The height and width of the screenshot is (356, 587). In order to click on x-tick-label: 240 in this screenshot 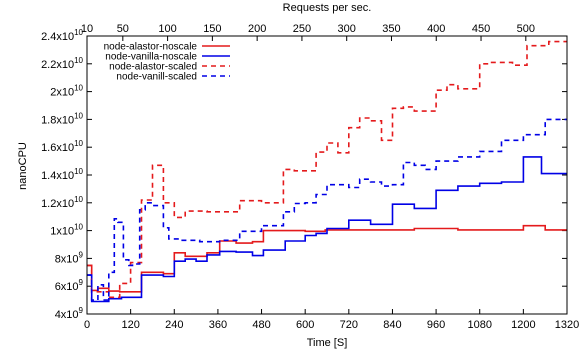, I will do `click(174, 325)`.